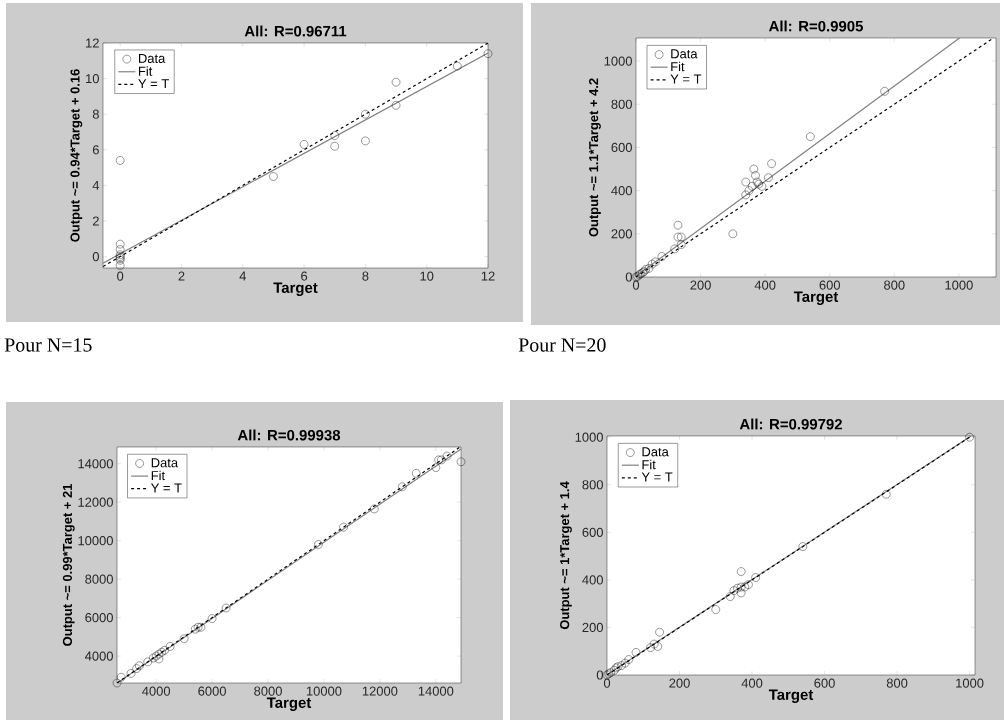 This screenshot has height=720, width=1004. I want to click on y-axis-title: Output ~= 0.94*Target + 0.16, so click(76, 155).